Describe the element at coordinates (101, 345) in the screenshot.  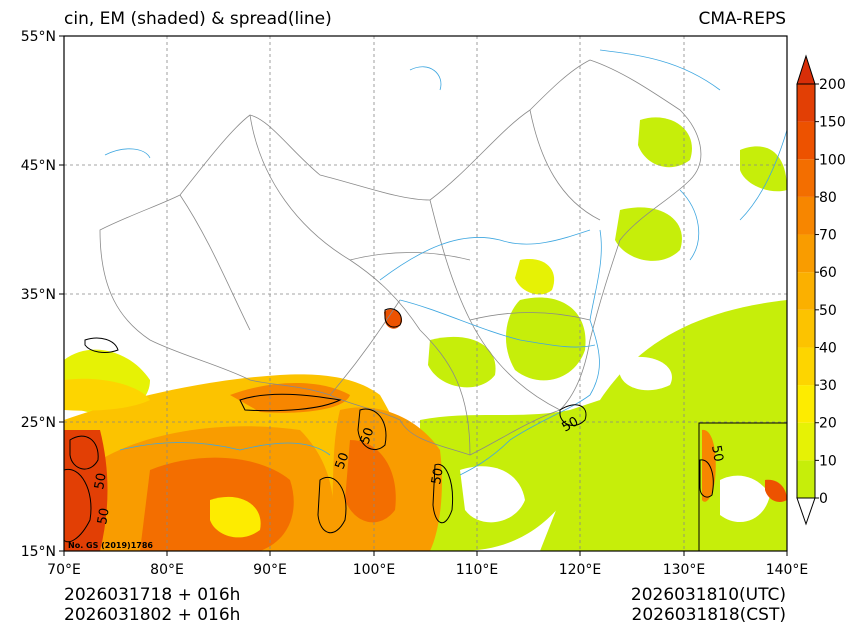
I see `contour-iran` at that location.